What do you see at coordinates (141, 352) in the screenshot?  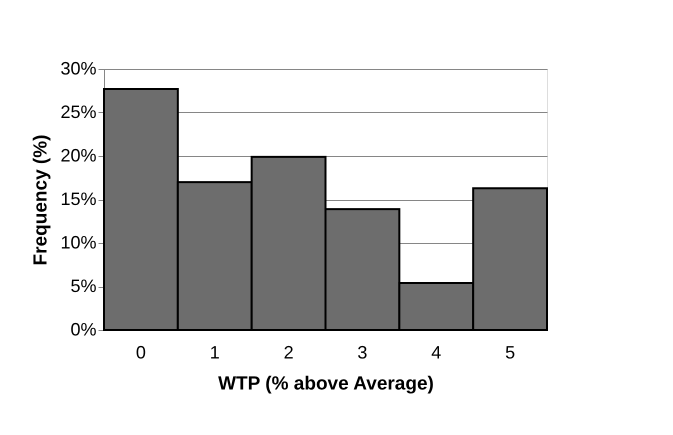 I see `x-tick-label: 0` at bounding box center [141, 352].